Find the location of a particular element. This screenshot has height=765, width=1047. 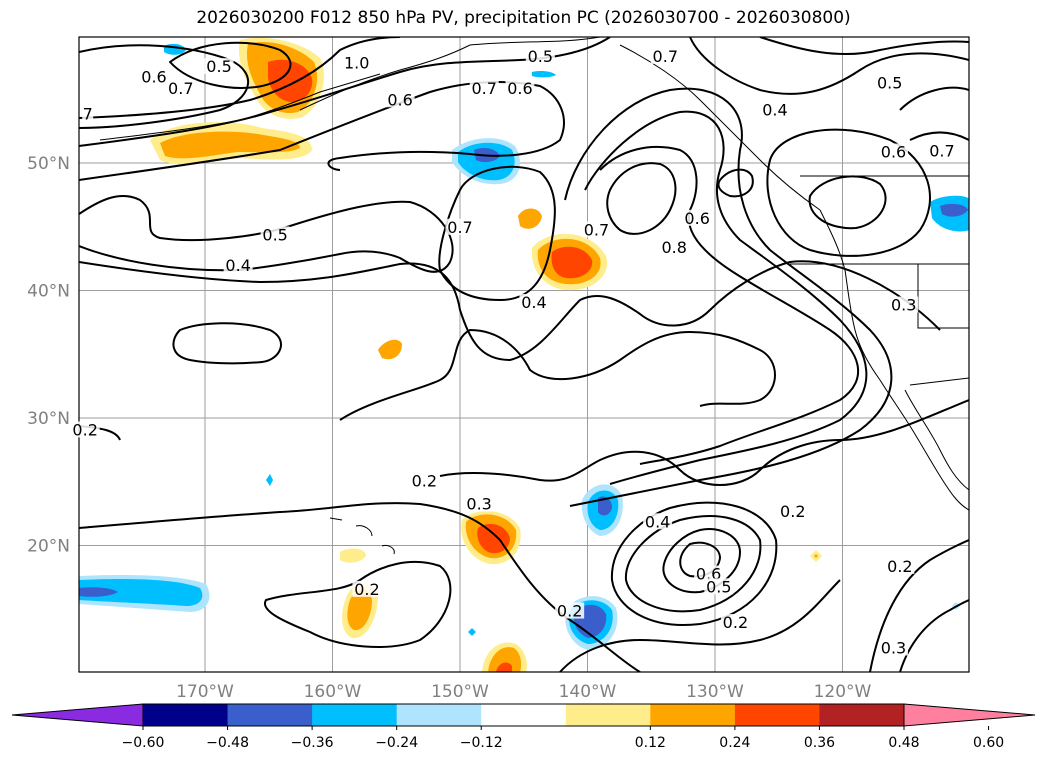

contour-label: 0.6 is located at coordinates (153, 76).